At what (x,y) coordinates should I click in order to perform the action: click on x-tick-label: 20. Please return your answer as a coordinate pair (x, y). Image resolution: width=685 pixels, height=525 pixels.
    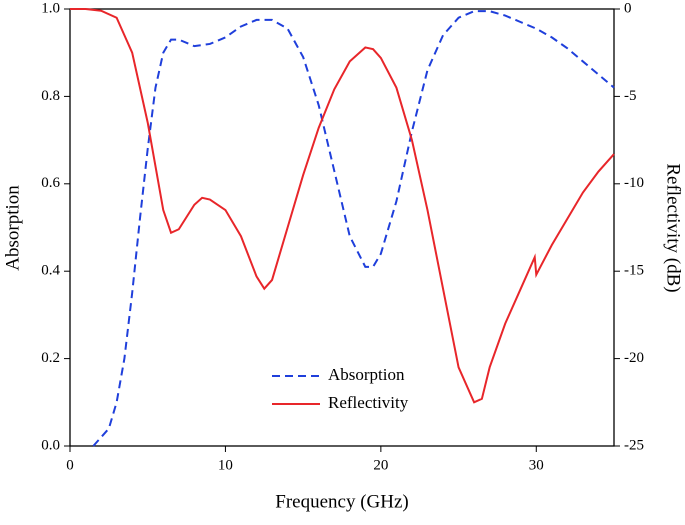
    Looking at the image, I should click on (380, 465).